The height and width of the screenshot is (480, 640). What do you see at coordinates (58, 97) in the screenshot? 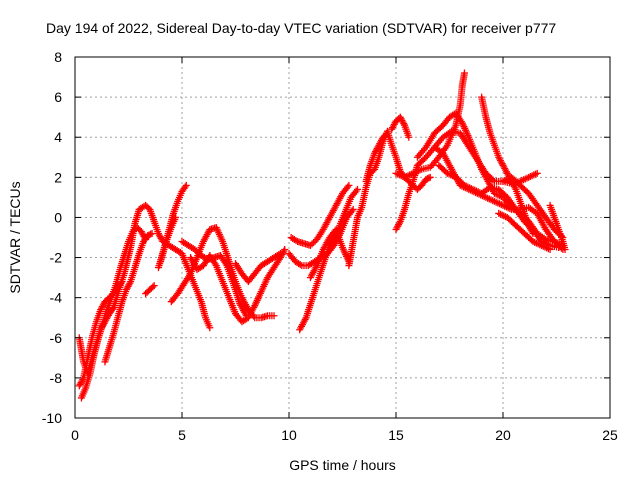
I see `y-tick-label: 6` at bounding box center [58, 97].